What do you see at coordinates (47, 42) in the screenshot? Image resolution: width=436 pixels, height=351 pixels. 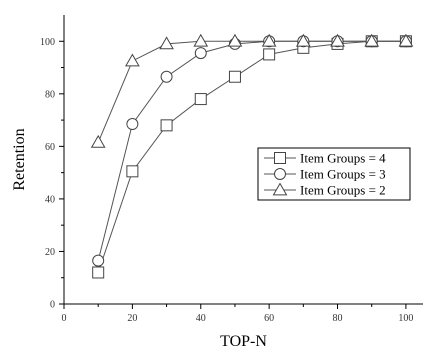 I see `y-tick-label: 100` at bounding box center [47, 42].